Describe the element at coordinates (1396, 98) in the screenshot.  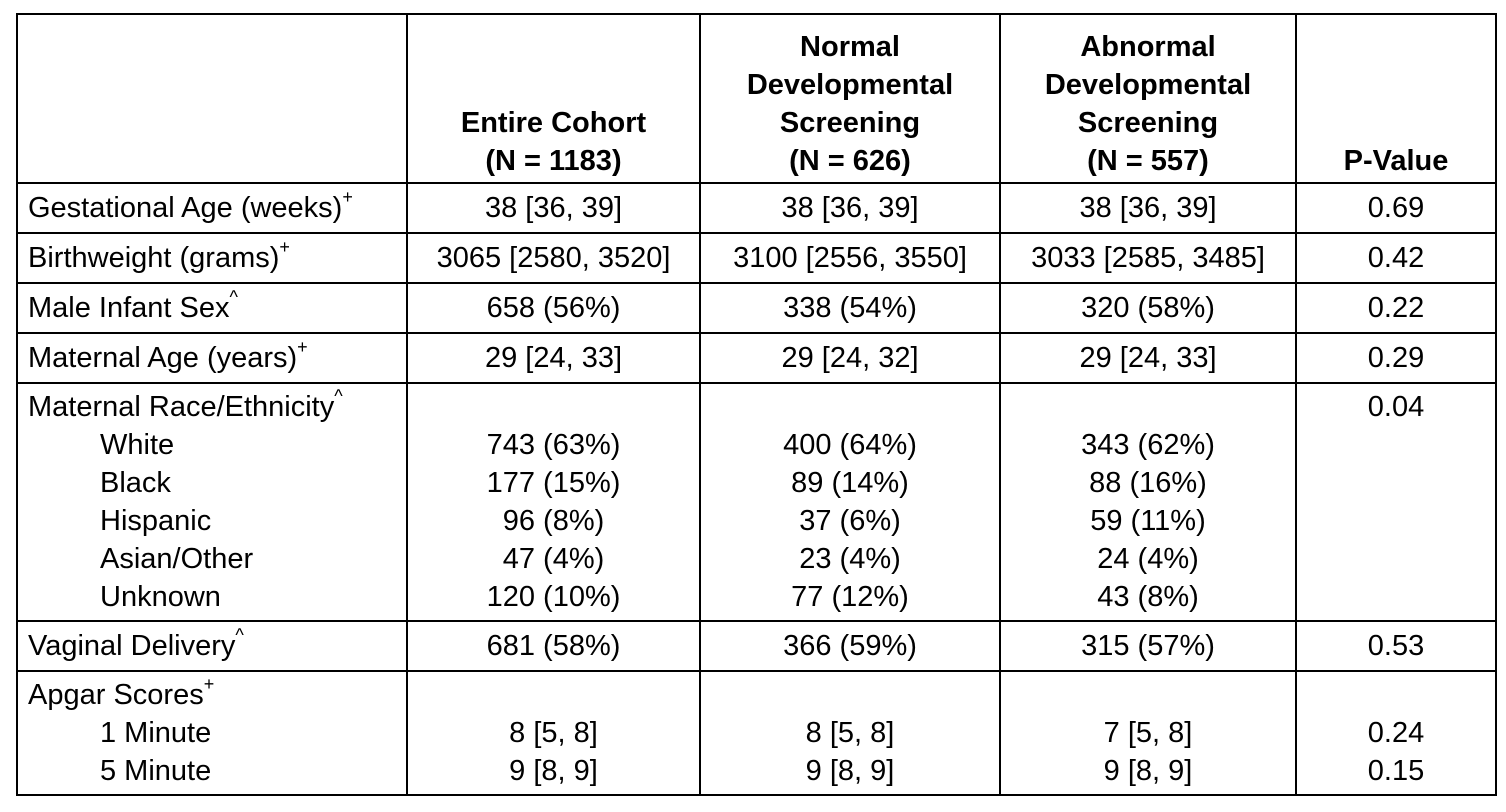
I see `header-p-value: P-Value` at that location.